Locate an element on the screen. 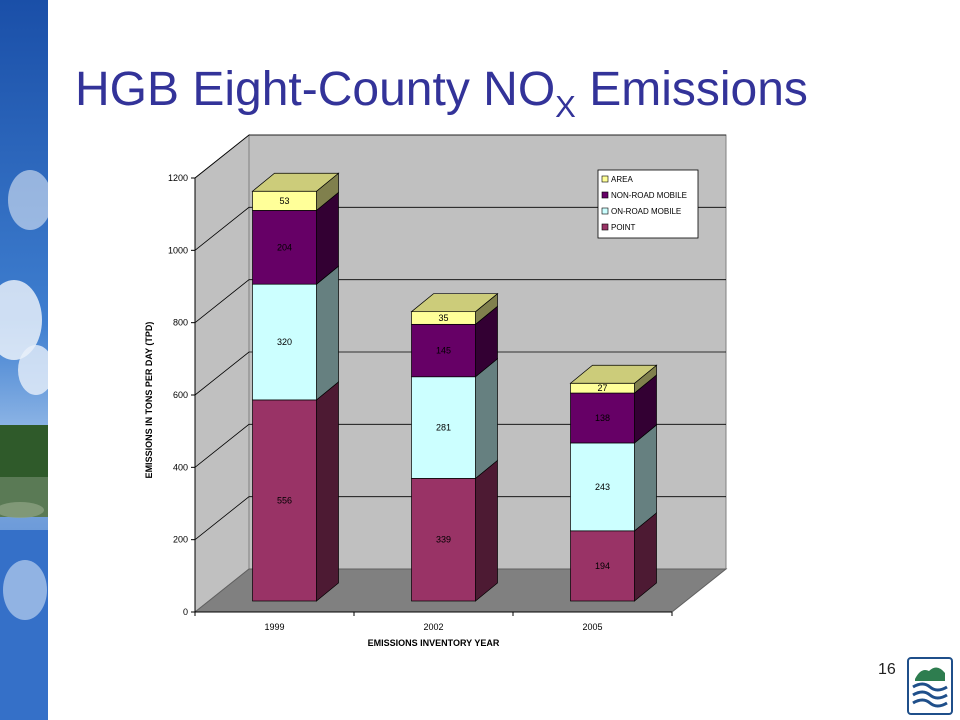  bar-segment-point-2005 is located at coordinates (613, 557).